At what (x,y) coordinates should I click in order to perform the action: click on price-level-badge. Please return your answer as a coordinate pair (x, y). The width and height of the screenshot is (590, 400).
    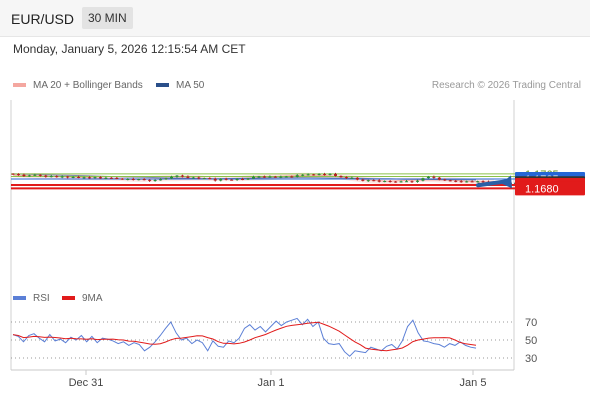
    Looking at the image, I should click on (550, 188).